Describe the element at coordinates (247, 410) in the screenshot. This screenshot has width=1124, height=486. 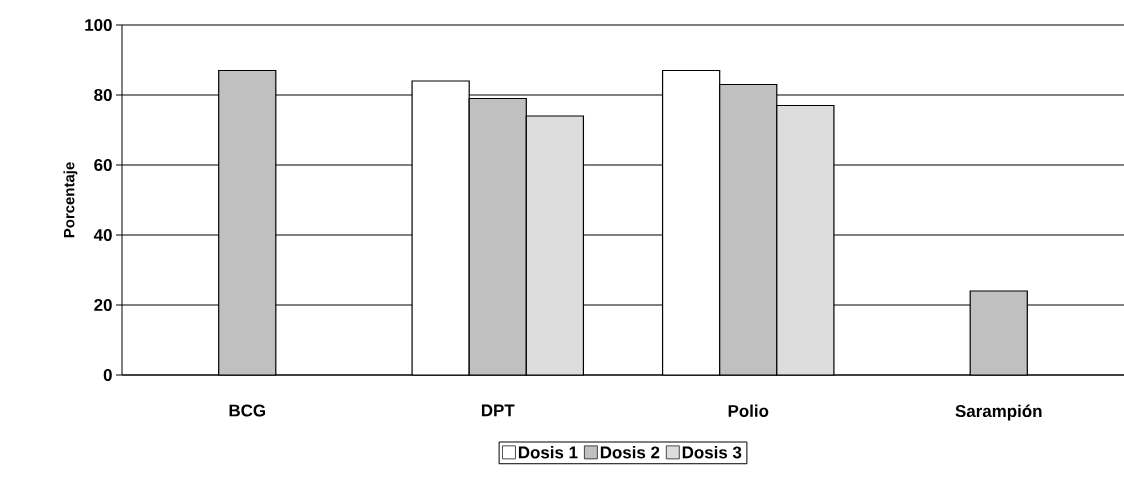
I see `x-tick-label: BCG` at that location.